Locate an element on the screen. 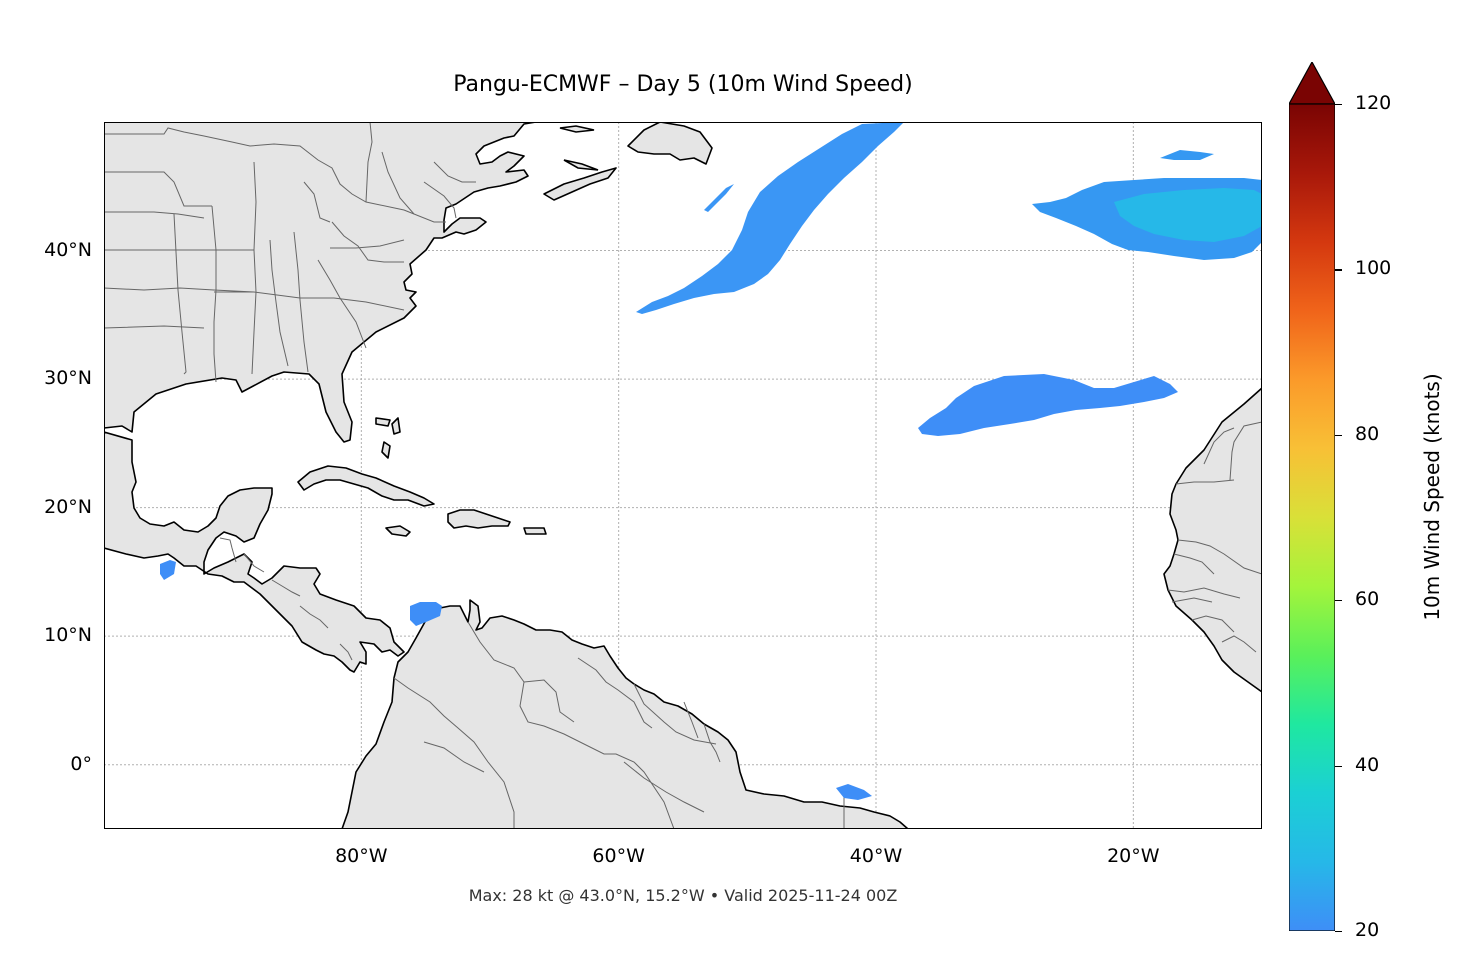 The width and height of the screenshot is (1466, 969). wind-region-north-atlantic-band is located at coordinates (770, 218).